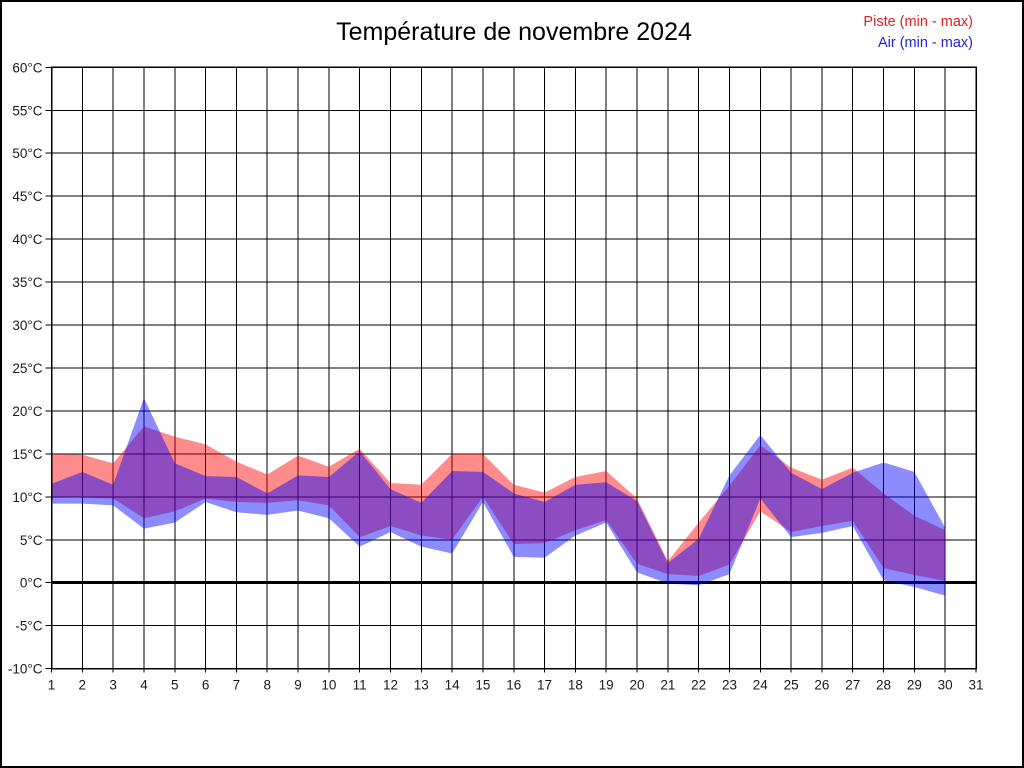 The height and width of the screenshot is (768, 1024). What do you see at coordinates (945, 685) in the screenshot?
I see `svg-text: 30` at bounding box center [945, 685].